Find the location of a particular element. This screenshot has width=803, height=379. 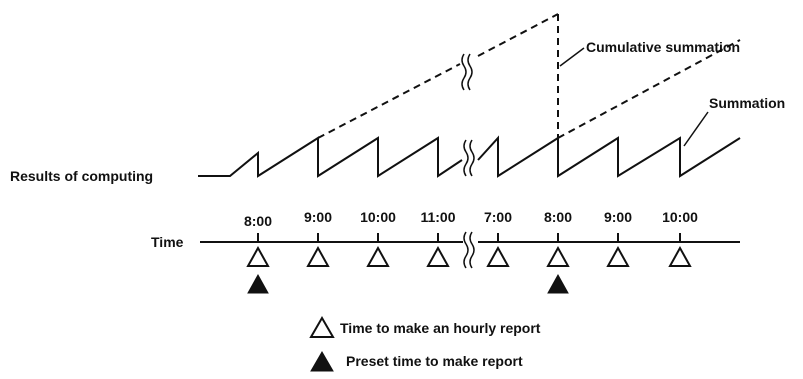

preset-report-markers is located at coordinates (408, 283).